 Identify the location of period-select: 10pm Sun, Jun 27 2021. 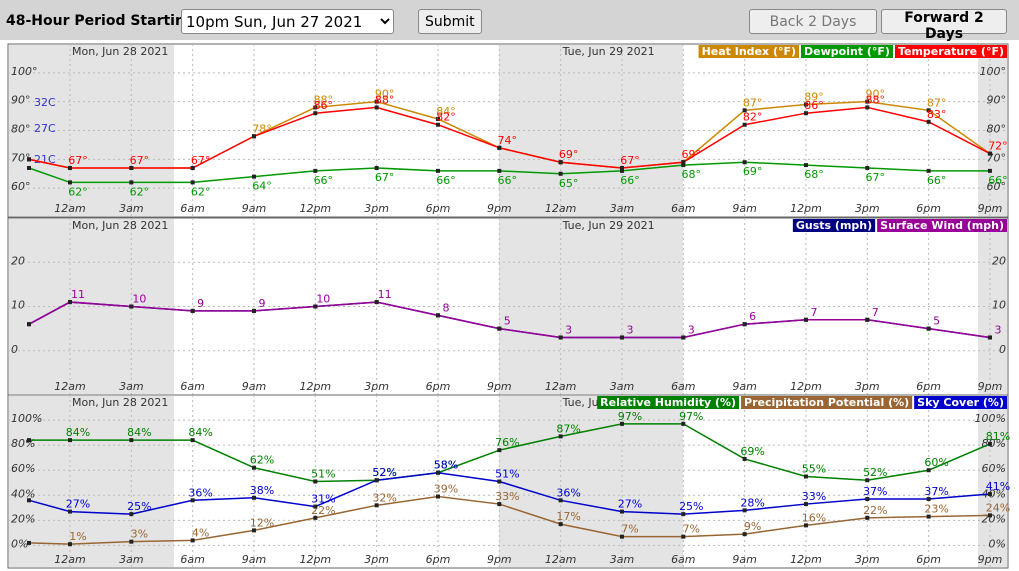
(287, 21).